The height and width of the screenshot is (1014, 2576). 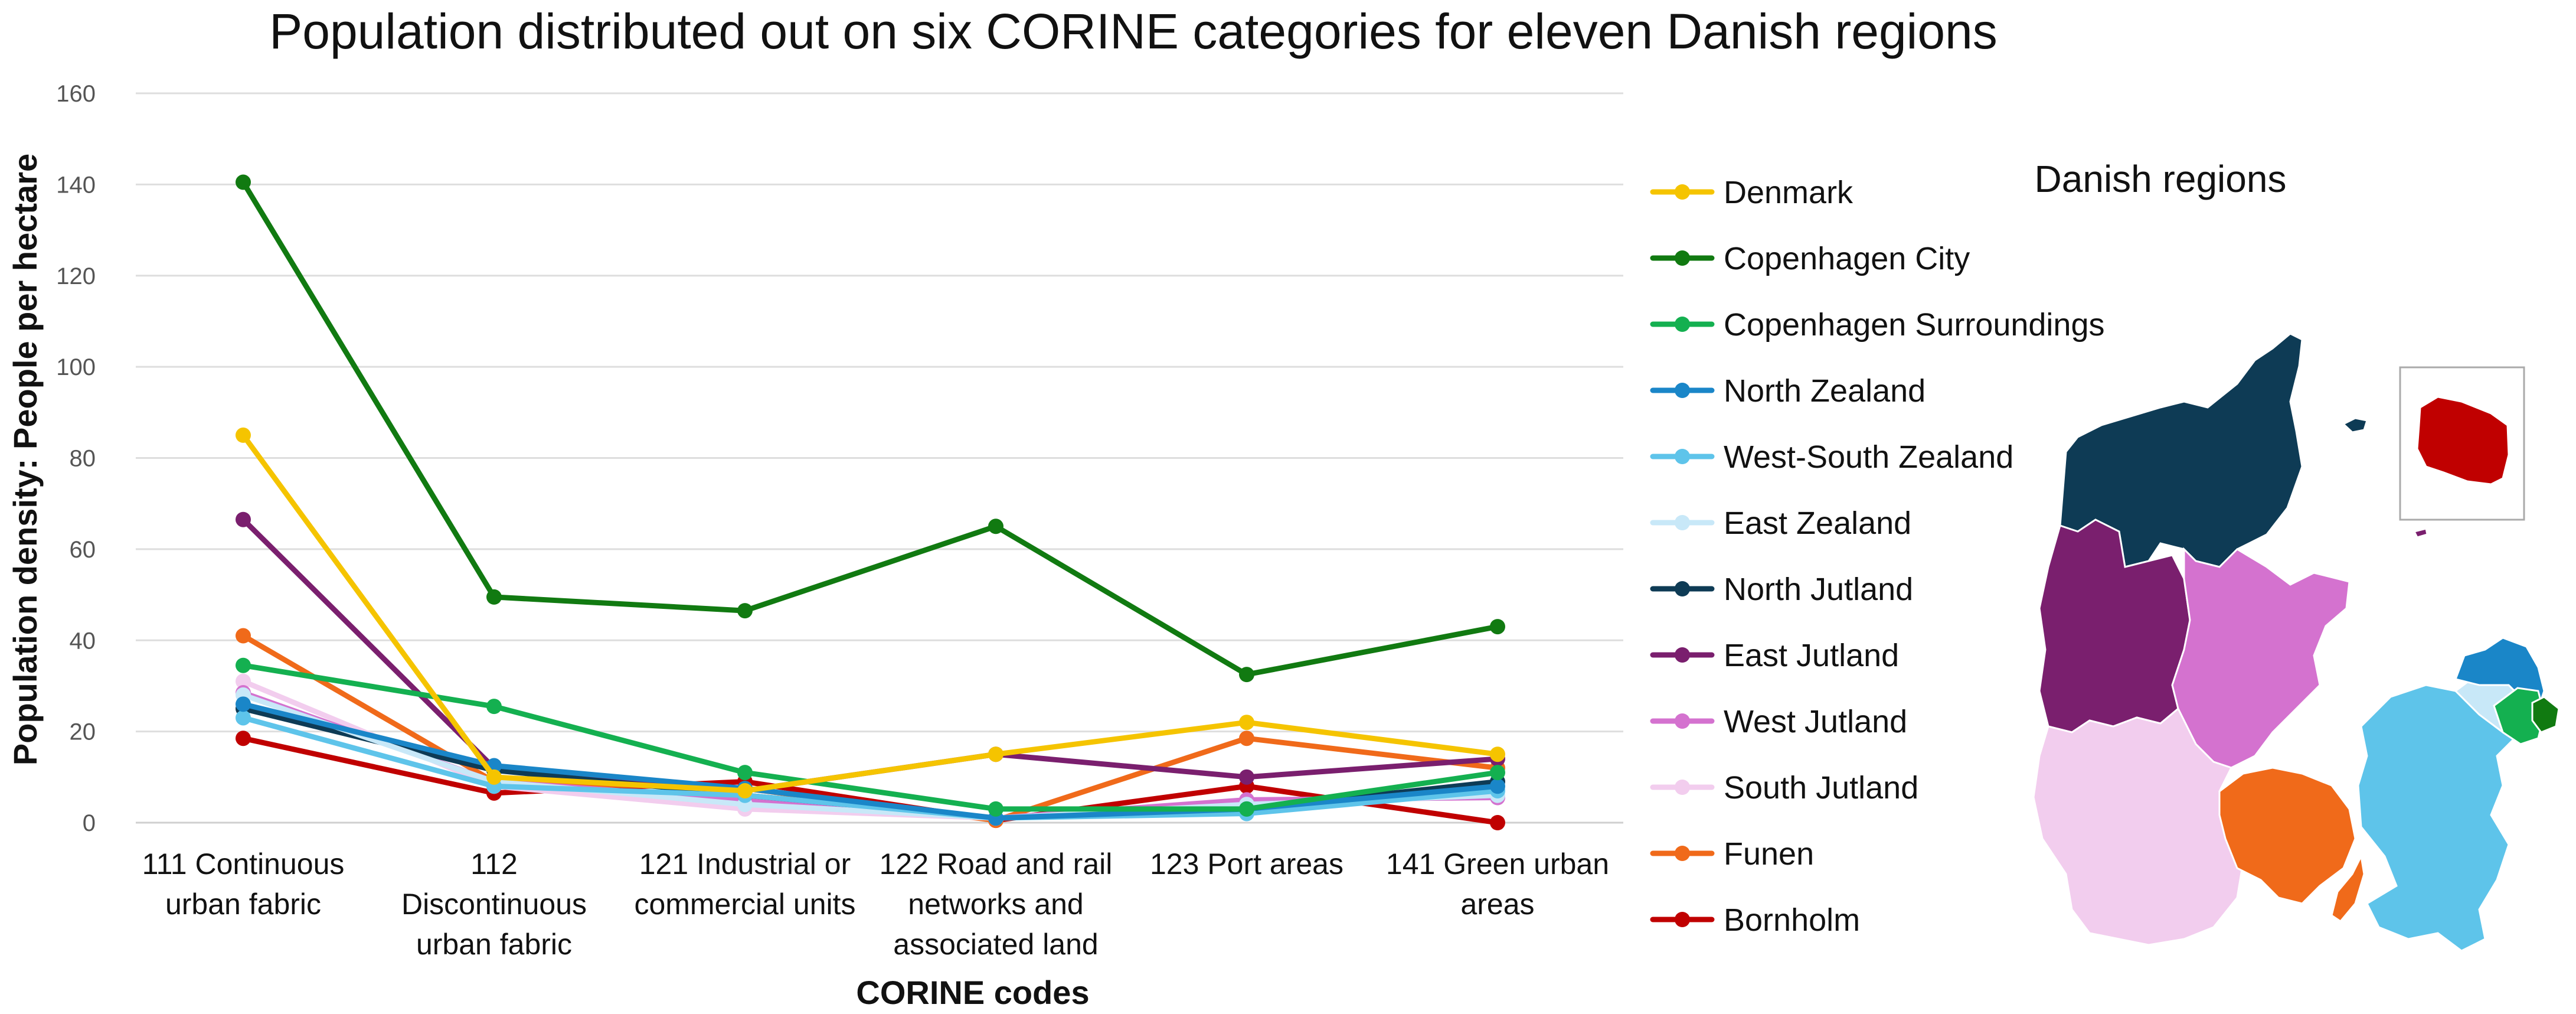 What do you see at coordinates (83, 732) in the screenshot?
I see `y-tick-label: 20` at bounding box center [83, 732].